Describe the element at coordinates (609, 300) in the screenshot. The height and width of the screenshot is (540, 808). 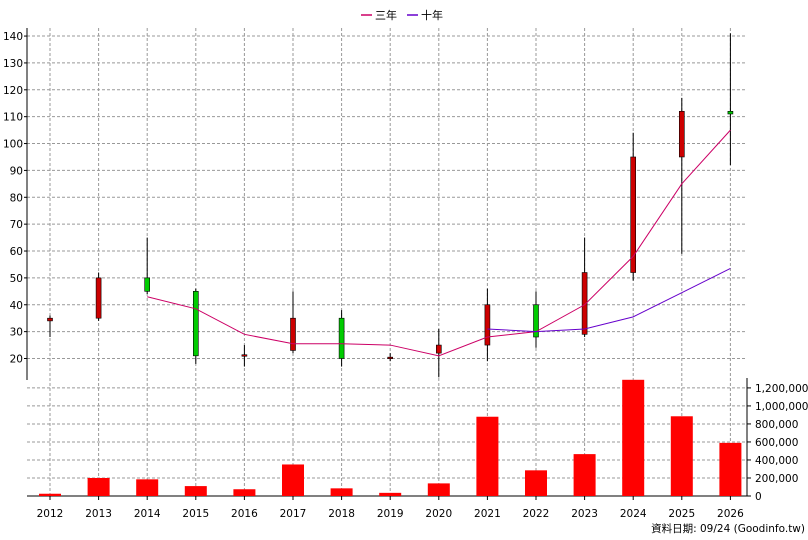
I see `average-line-ten-year` at that location.